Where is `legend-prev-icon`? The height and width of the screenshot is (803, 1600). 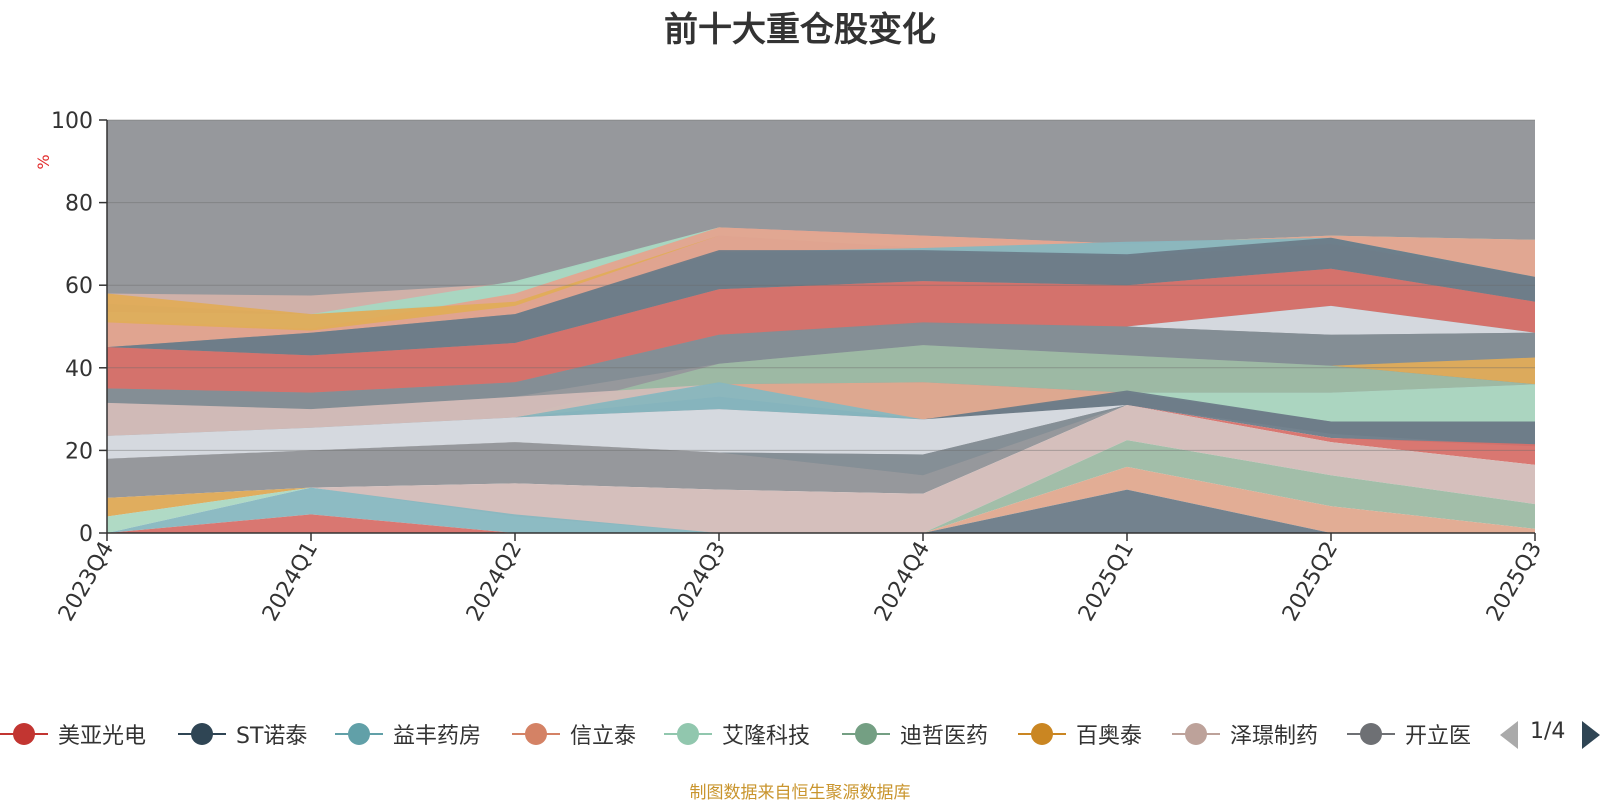 legend-prev-icon is located at coordinates (1509, 735).